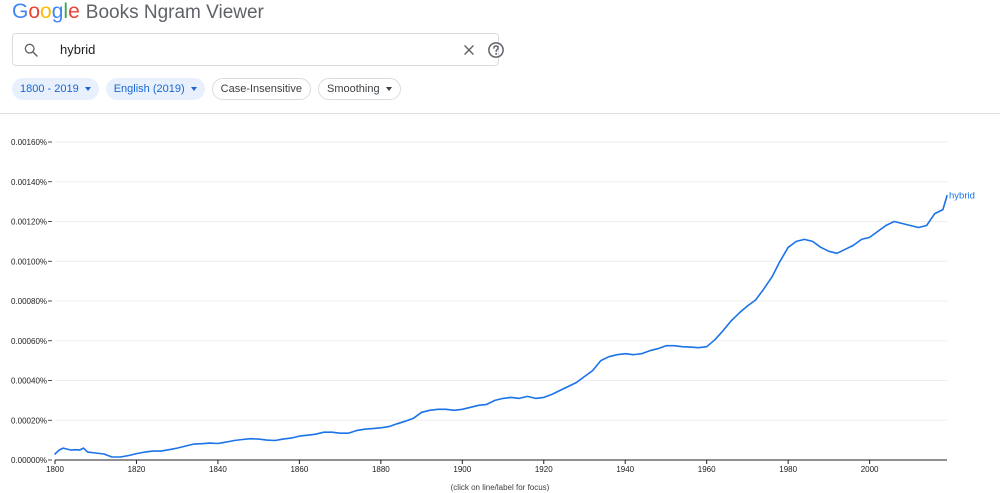 The image size is (1000, 493). I want to click on logo-letter: g, so click(57, 11).